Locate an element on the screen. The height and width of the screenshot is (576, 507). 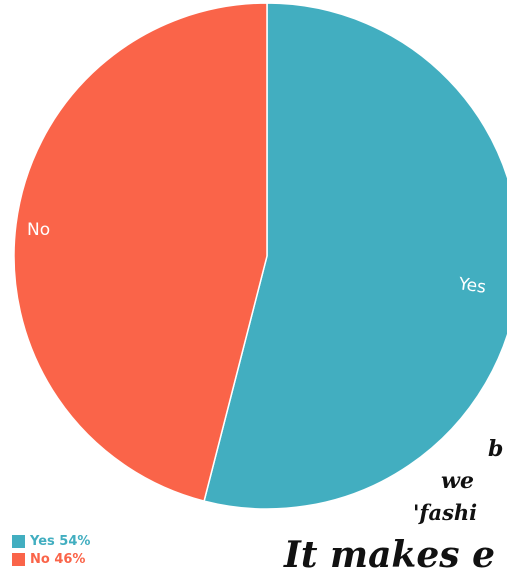
legend-swatch-no is located at coordinates (18, 559).